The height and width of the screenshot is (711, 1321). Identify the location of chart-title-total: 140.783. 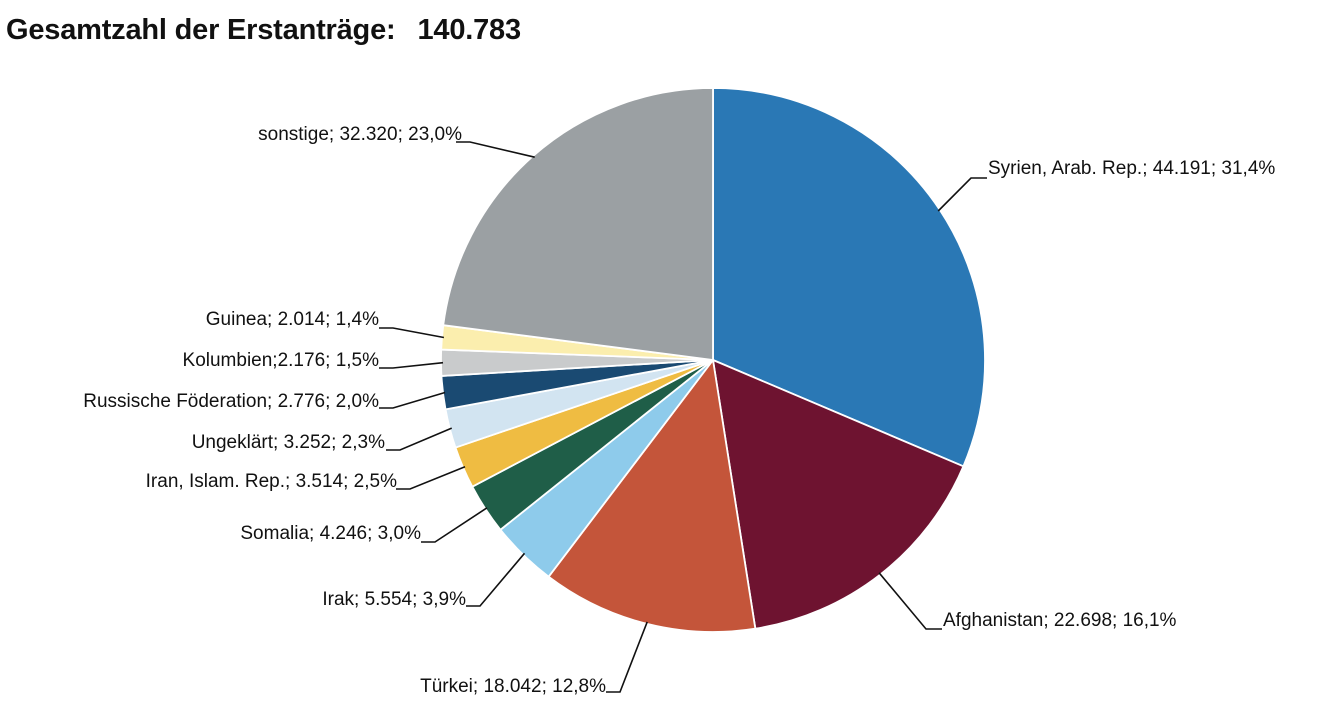
(469, 30).